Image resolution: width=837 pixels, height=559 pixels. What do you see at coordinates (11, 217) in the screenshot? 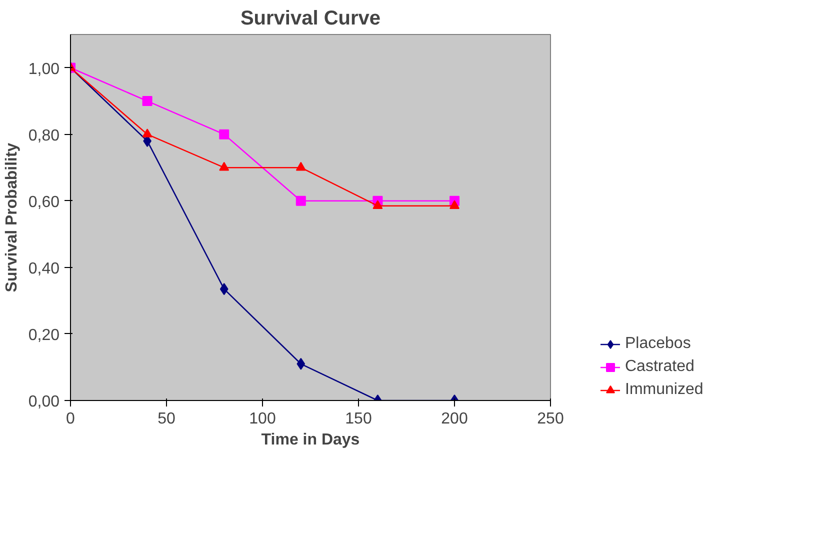
I see `y-axis-title: Survival Probability` at bounding box center [11, 217].